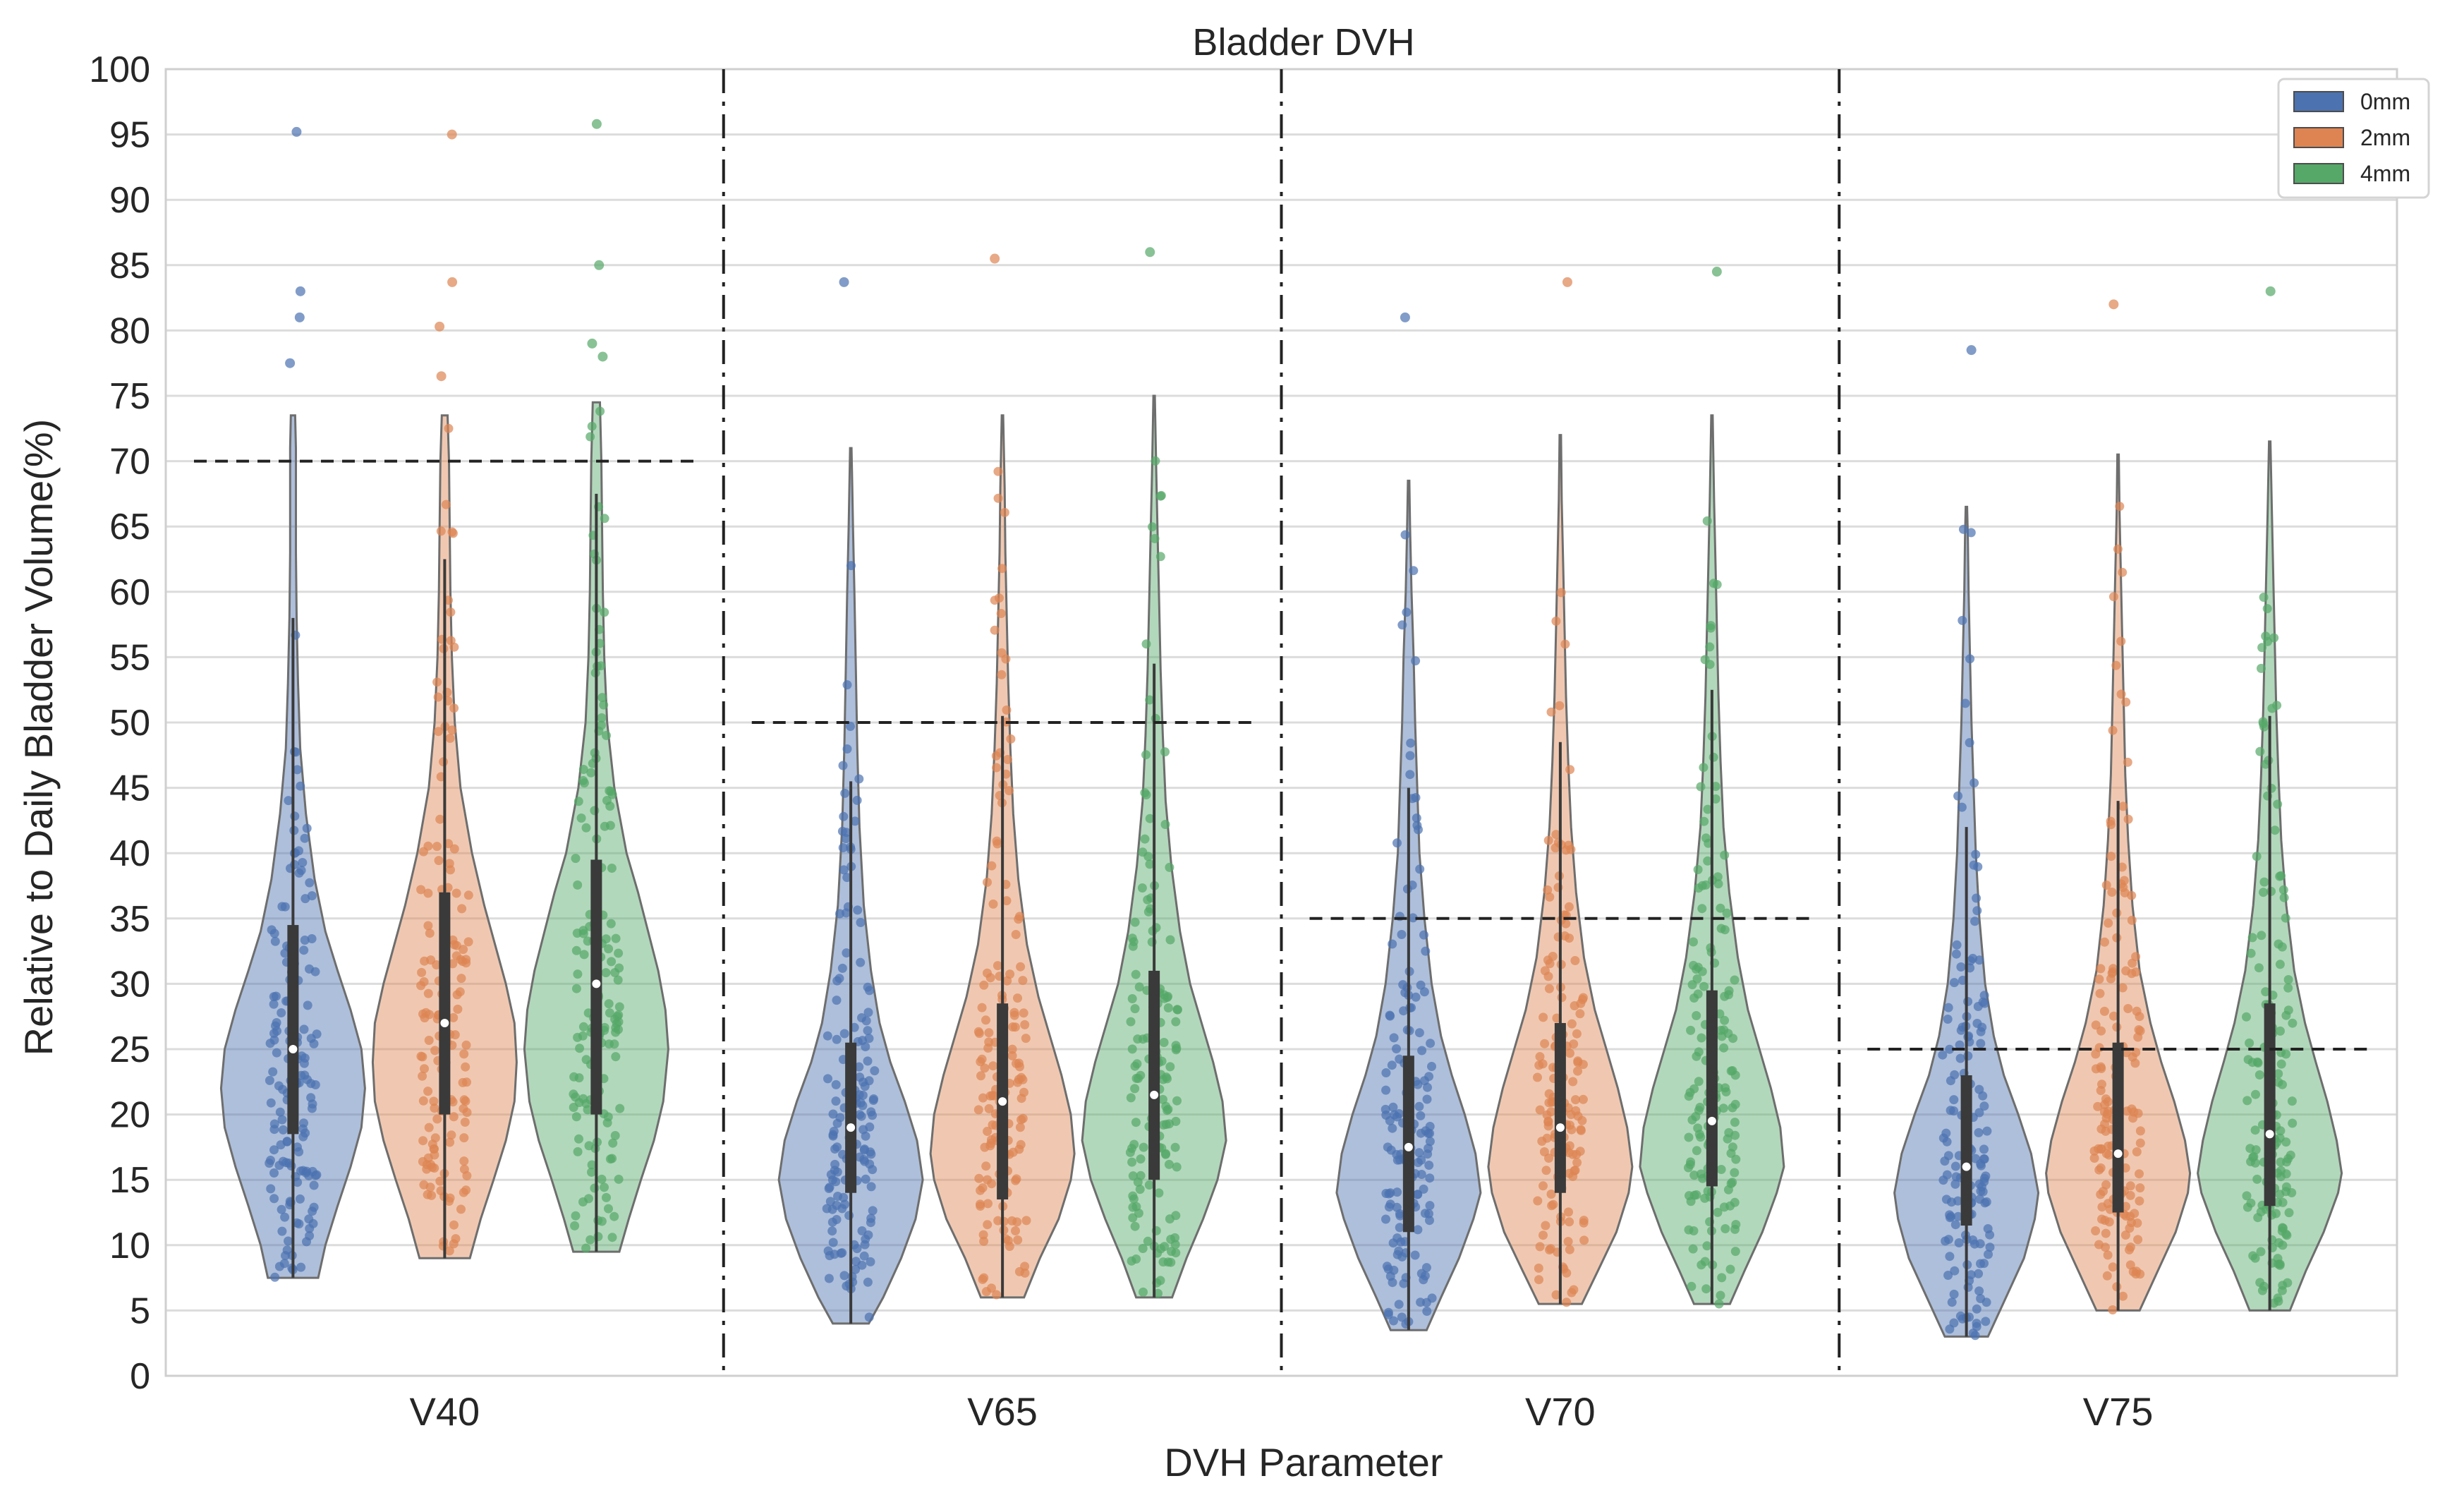  What do you see at coordinates (2354, 139) in the screenshot?
I see `legend: 0mm 2mm 4mm` at bounding box center [2354, 139].